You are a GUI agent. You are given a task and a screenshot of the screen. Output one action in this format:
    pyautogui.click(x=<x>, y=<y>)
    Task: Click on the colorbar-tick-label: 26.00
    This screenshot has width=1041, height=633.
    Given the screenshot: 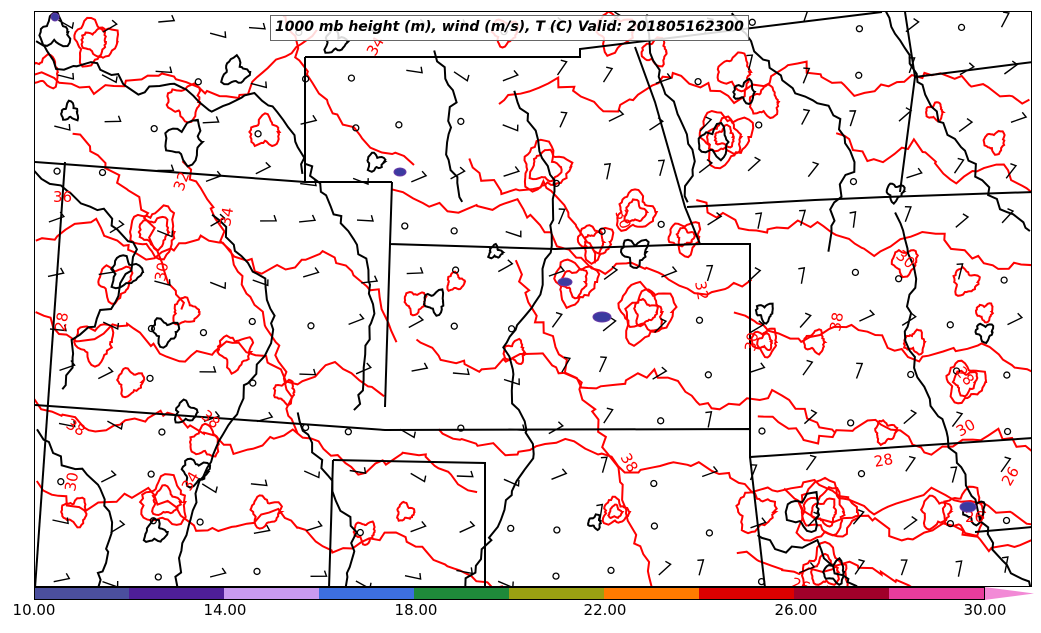 What is the action you would take?
    pyautogui.click(x=796, y=610)
    